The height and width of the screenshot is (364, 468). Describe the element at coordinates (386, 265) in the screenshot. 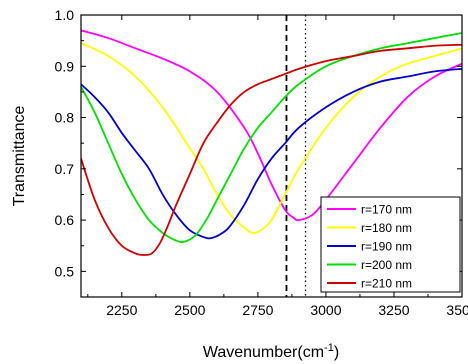

I see `legend-label-4: r=200 nm` at that location.